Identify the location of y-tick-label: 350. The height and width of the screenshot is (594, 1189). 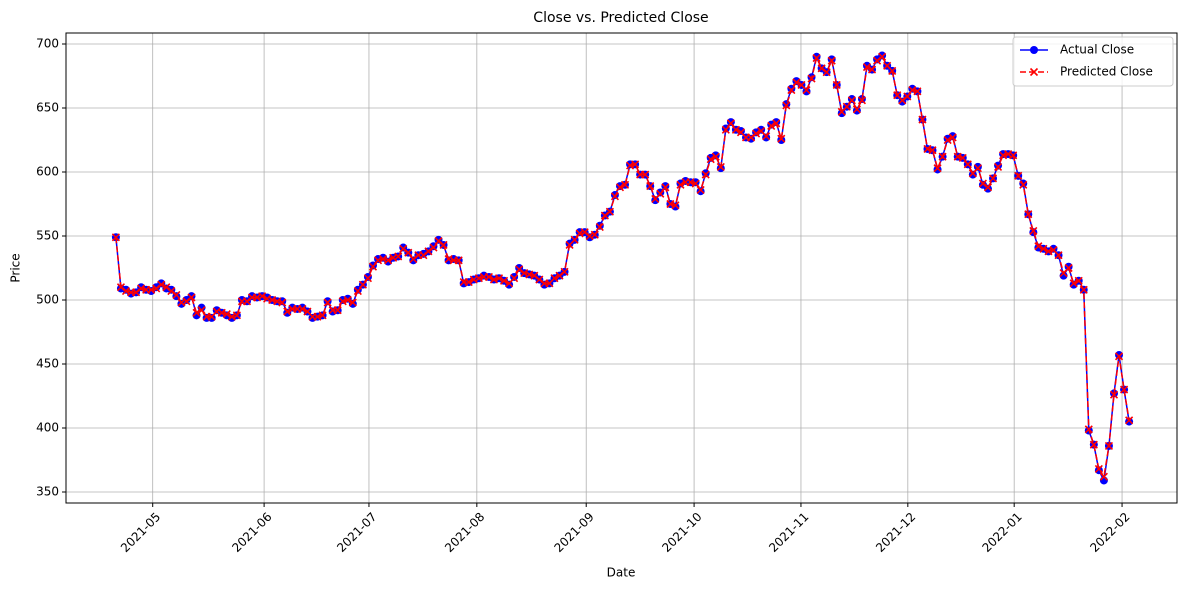
(47, 491).